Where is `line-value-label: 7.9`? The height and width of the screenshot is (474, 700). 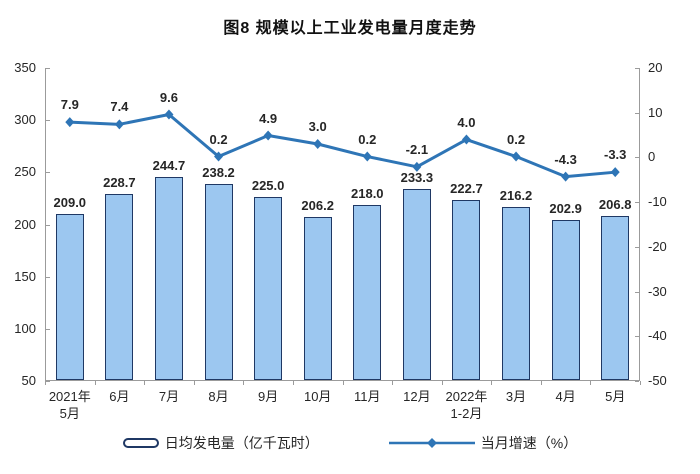
line-value-label: 7.9 is located at coordinates (69, 105).